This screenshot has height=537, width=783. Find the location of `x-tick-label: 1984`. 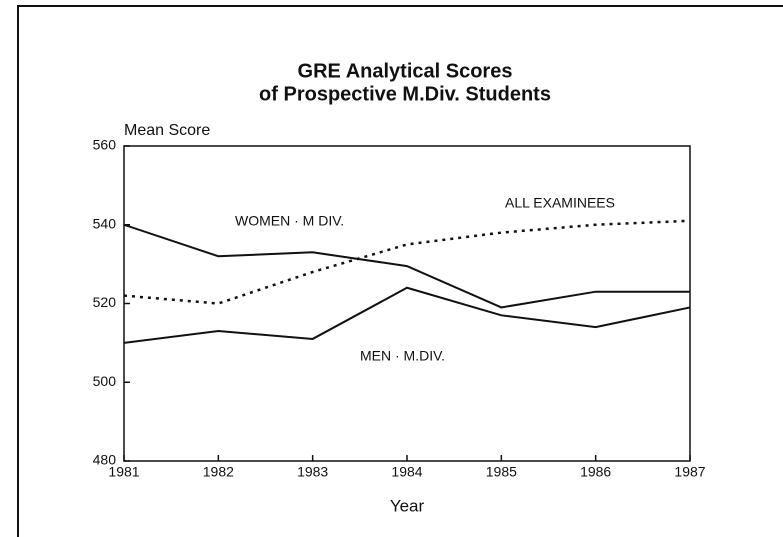

x-tick-label: 1984 is located at coordinates (406, 472).